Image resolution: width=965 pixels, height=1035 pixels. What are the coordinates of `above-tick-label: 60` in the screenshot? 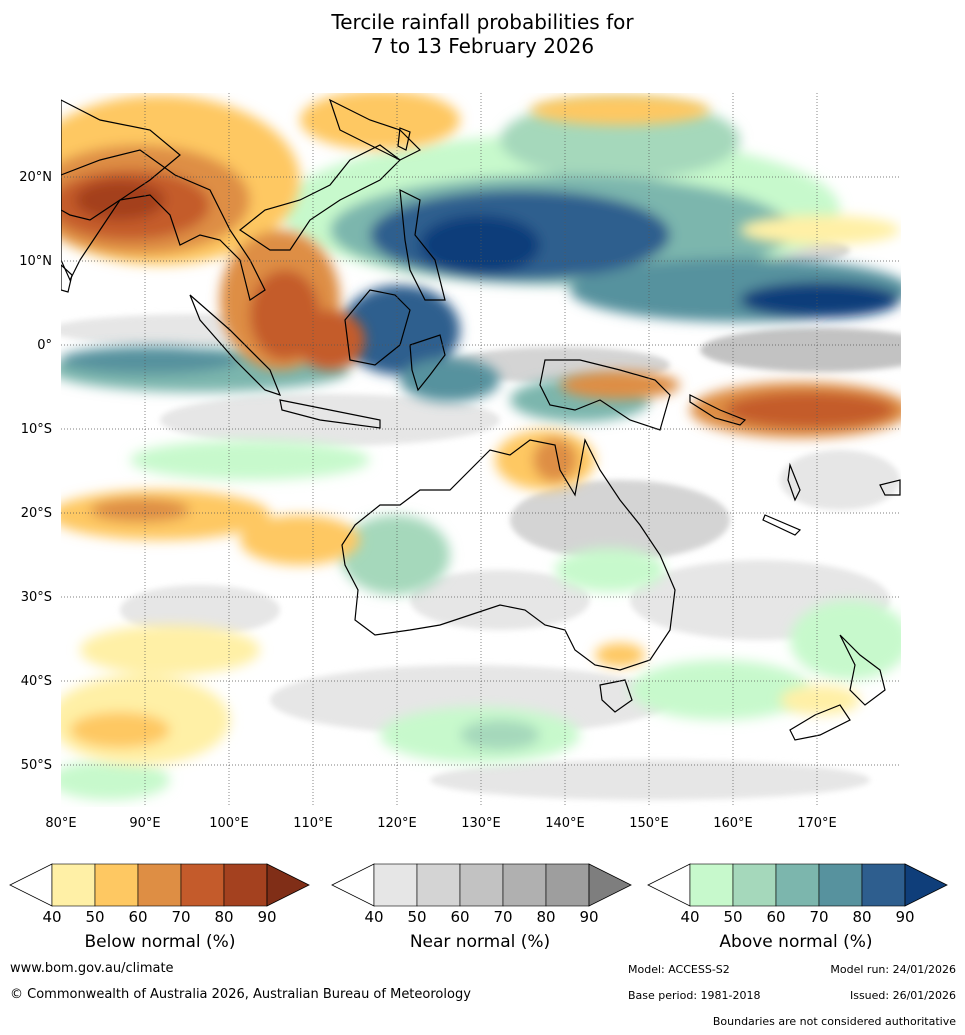 It's located at (775, 917).